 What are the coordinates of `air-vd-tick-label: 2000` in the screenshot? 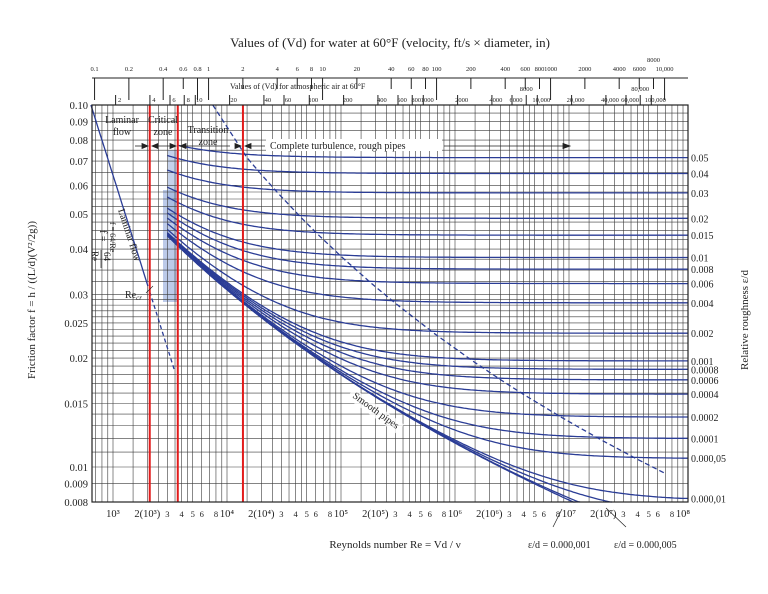 It's located at (461, 100).